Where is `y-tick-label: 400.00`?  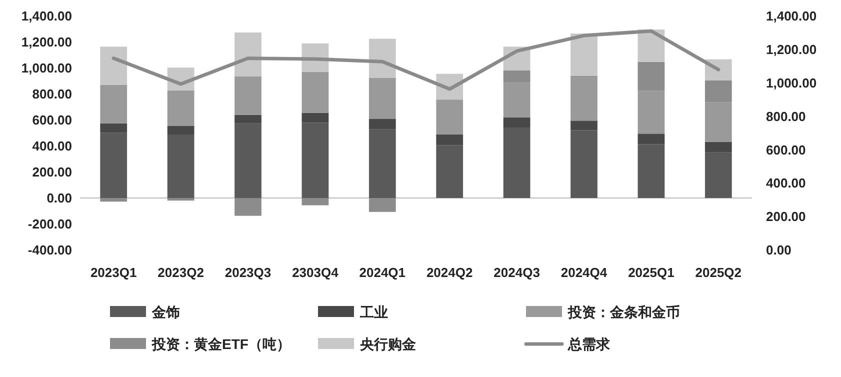
y-tick-label: 400.00 is located at coordinates (52, 146).